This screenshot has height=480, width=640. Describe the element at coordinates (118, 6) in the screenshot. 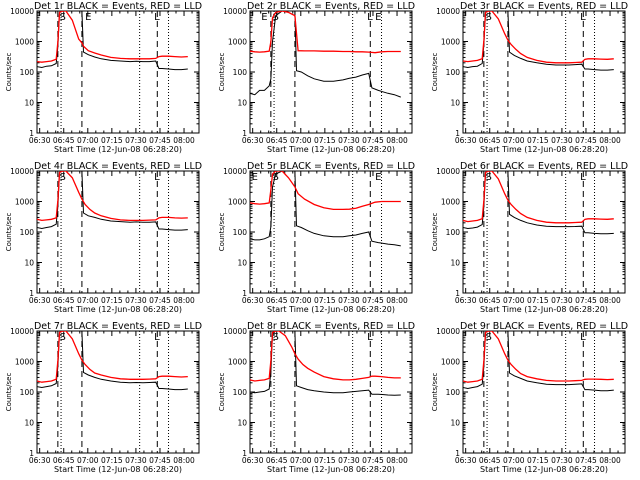

I see `plot-title: Det 1r BLACK = Events, RED = LLD` at that location.